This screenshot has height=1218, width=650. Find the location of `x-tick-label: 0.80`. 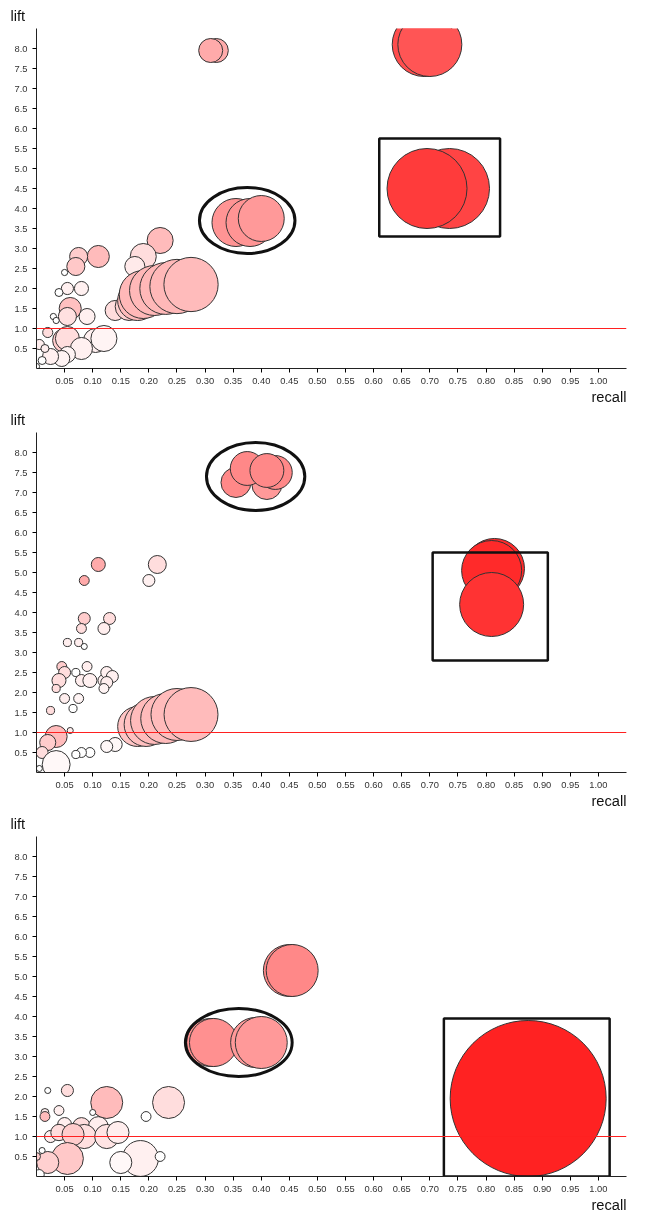

x-tick-label: 0.80 is located at coordinates (486, 1188).